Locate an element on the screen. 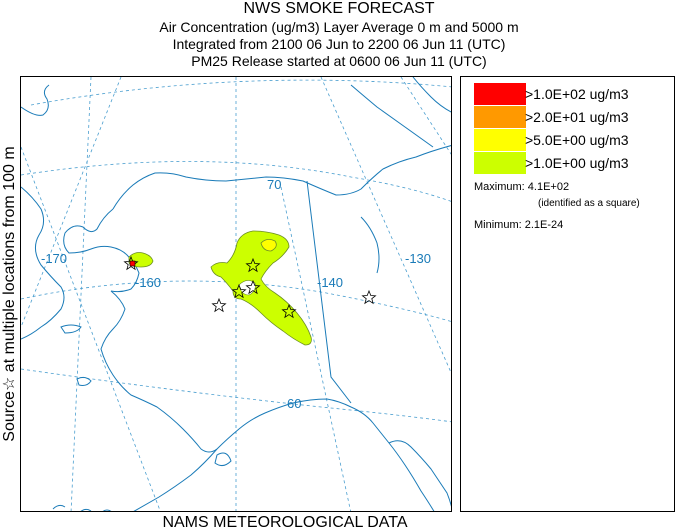  minimum-value: Minimum: 2.1E-24 is located at coordinates (519, 225).